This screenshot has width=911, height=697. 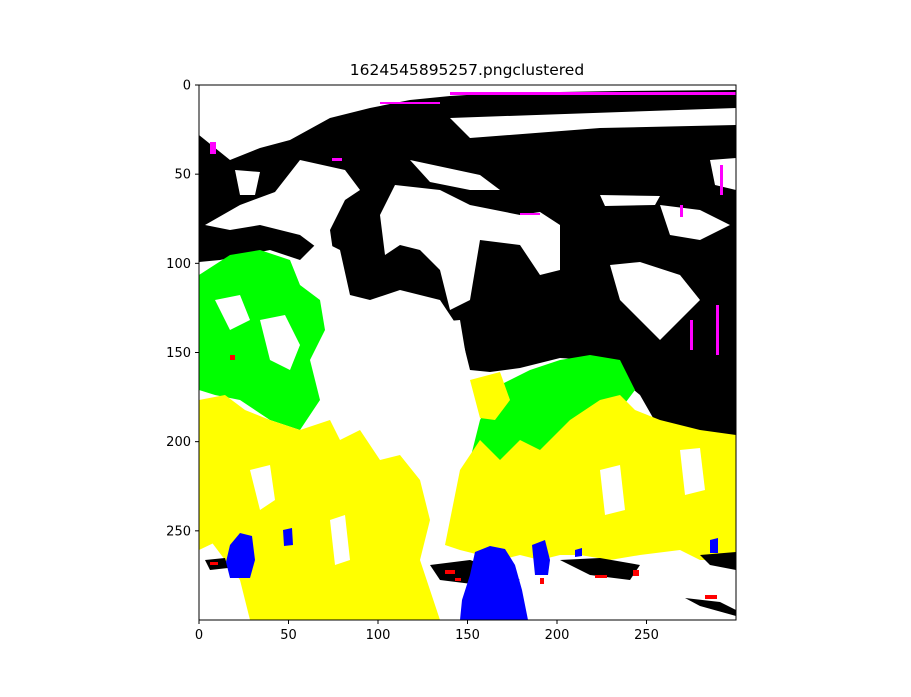 What do you see at coordinates (182, 309) in the screenshot?
I see `y-axis: 0 50 100 150 200 250` at bounding box center [182, 309].